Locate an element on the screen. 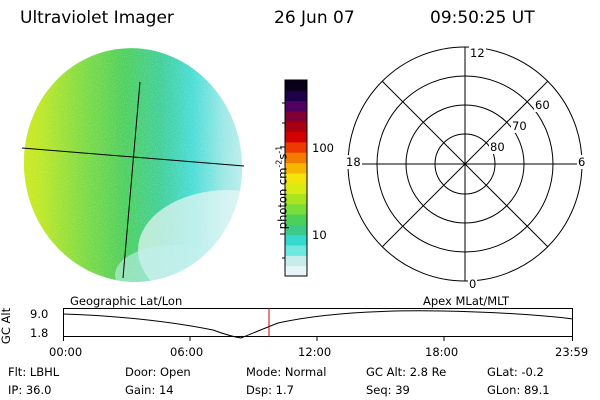 This screenshot has width=600, height=400. instrument-title: Ultraviolet Imager is located at coordinates (97, 18).